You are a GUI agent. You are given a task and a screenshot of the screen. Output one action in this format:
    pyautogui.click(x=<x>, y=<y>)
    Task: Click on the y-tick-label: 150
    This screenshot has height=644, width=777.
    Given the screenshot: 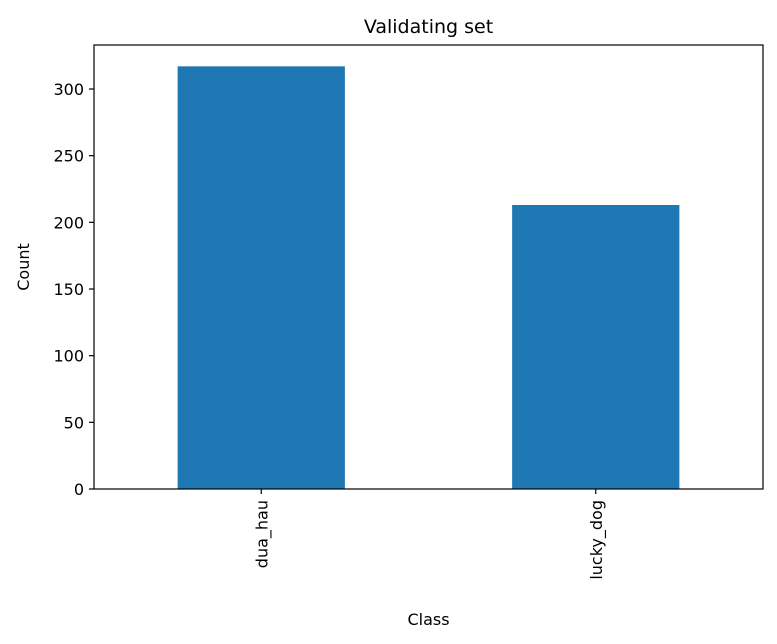 What is the action you would take?
    pyautogui.click(x=68, y=289)
    